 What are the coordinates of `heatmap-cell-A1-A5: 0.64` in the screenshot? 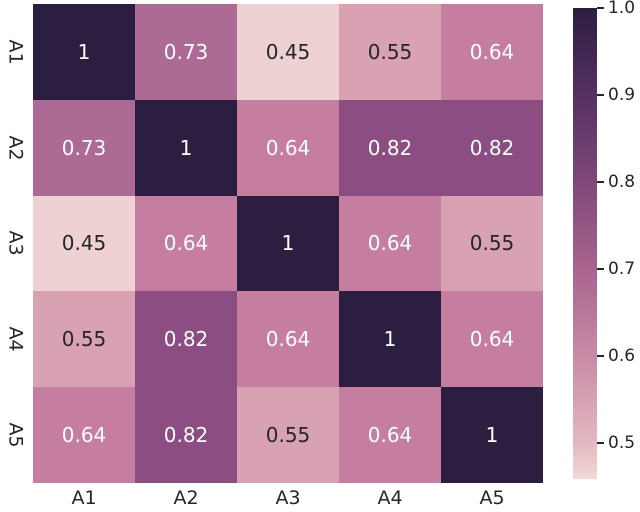 It's located at (492, 52).